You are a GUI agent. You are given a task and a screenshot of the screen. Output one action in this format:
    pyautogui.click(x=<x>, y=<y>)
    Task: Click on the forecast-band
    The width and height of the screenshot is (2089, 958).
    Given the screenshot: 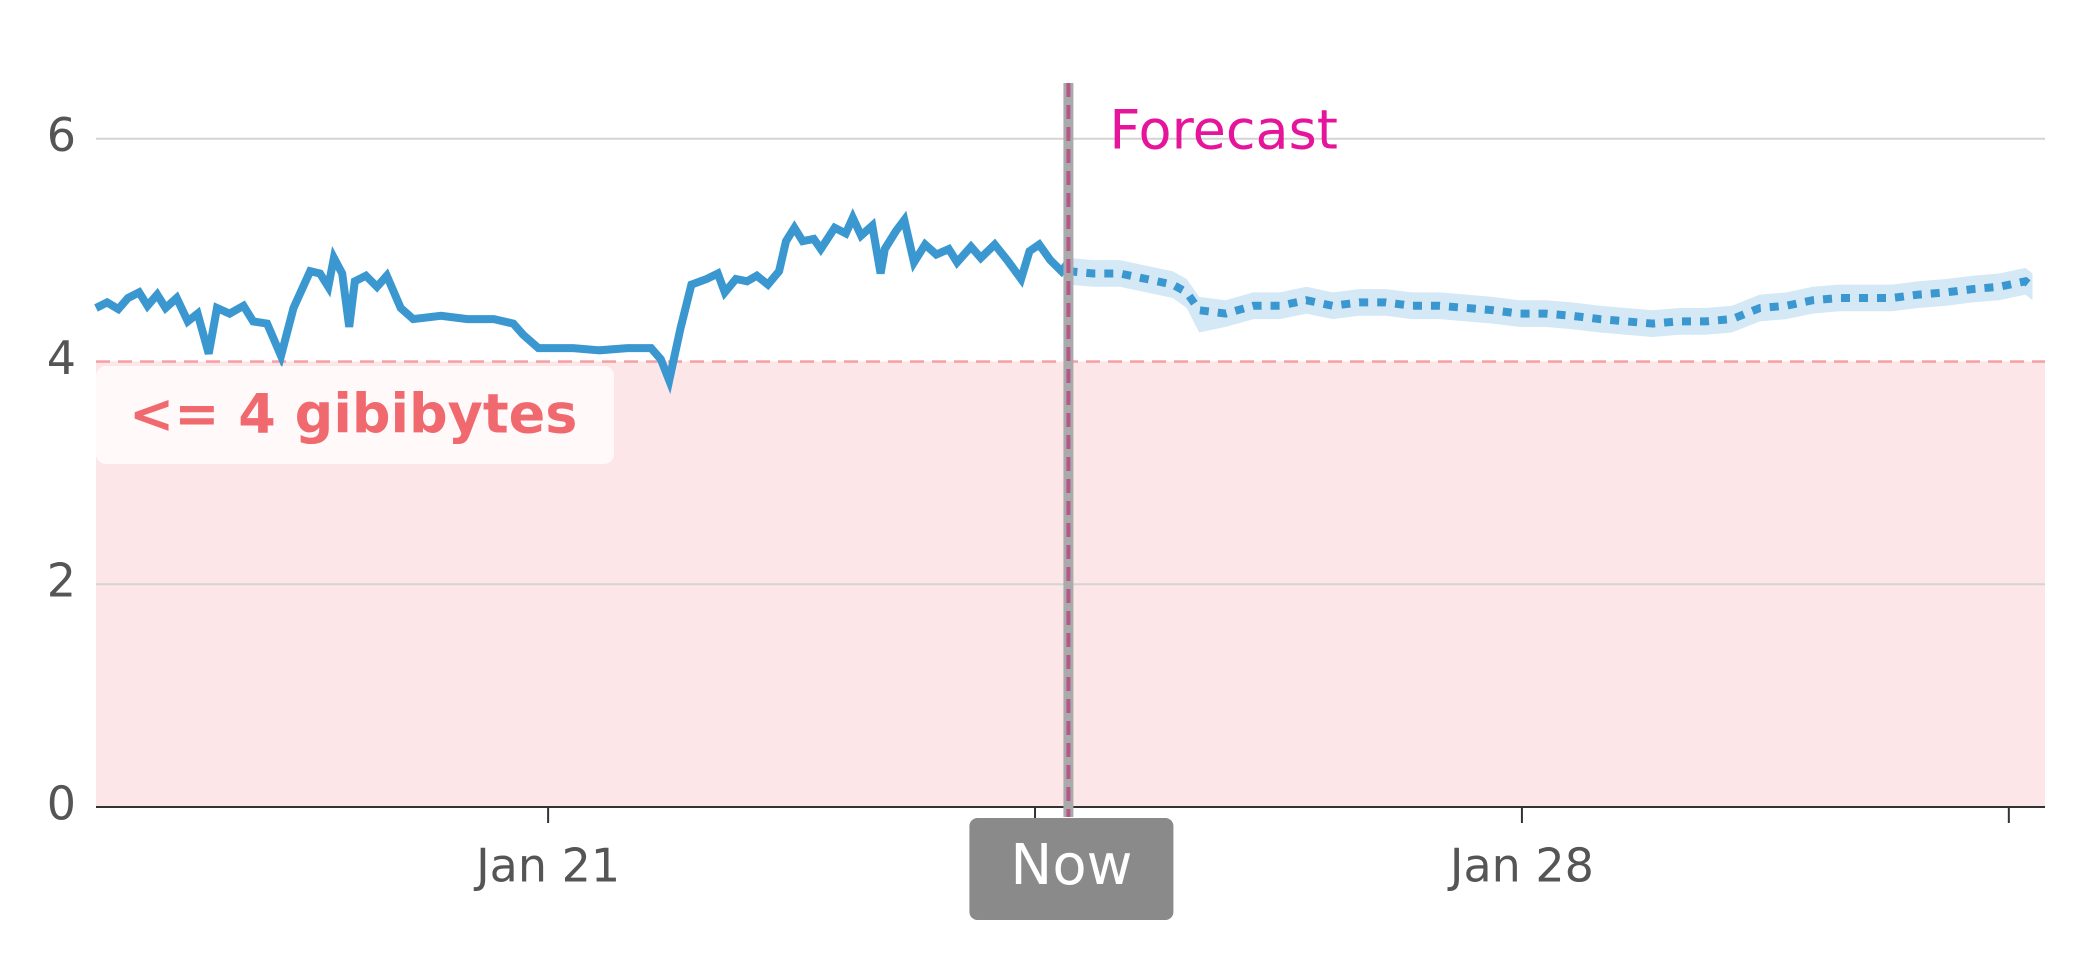 What is the action you would take?
    pyautogui.click(x=1550, y=297)
    